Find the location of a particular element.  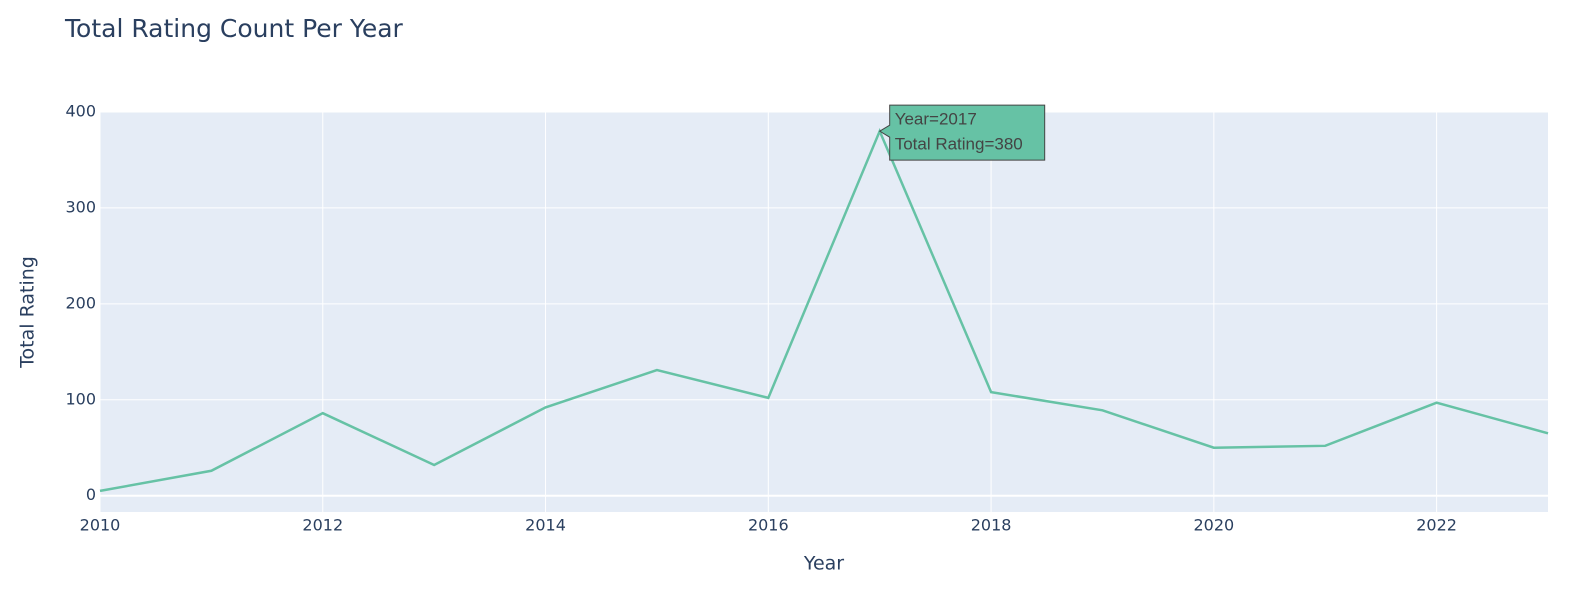

chart-title: Total Rating Count Per Year is located at coordinates (234, 28).